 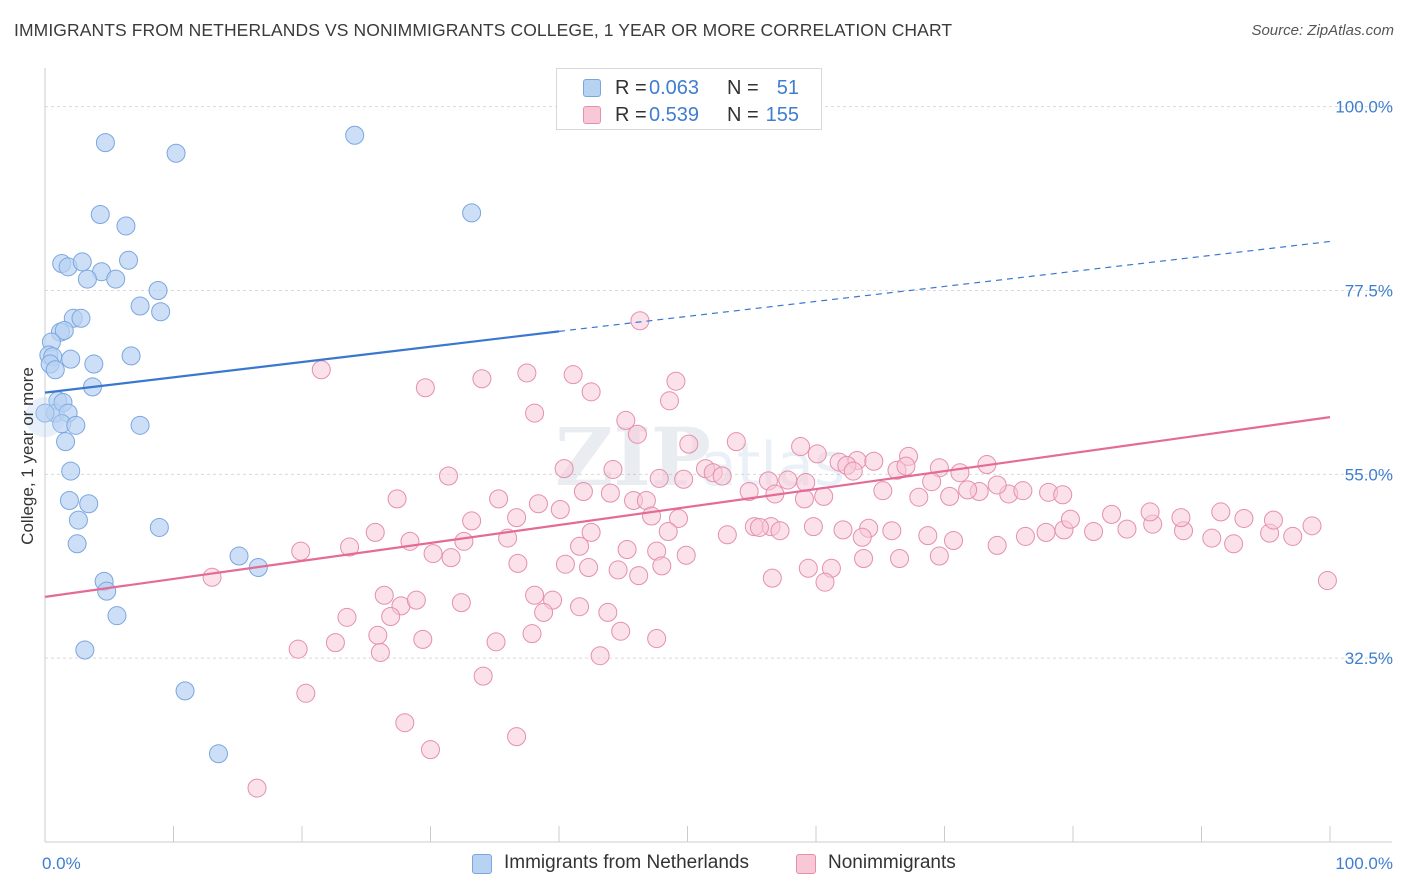 I want to click on legend-row-nonimmigrants: R = 0.539 N = 155, so click(x=689, y=115).